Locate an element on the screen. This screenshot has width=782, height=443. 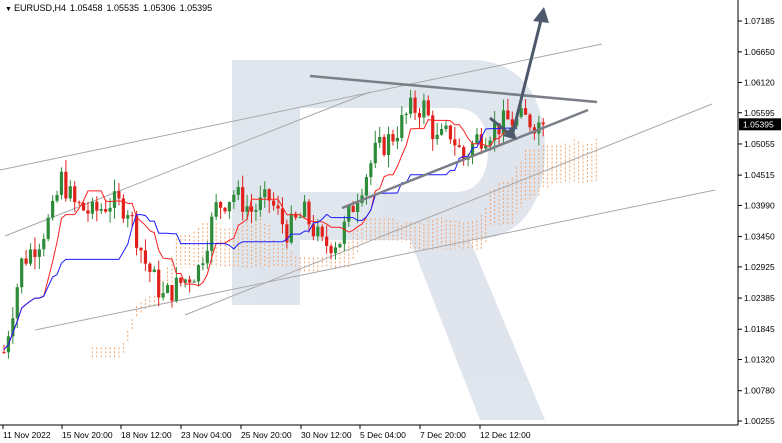
time-tick-label: 25 Nov 20:00 is located at coordinates (266, 435).